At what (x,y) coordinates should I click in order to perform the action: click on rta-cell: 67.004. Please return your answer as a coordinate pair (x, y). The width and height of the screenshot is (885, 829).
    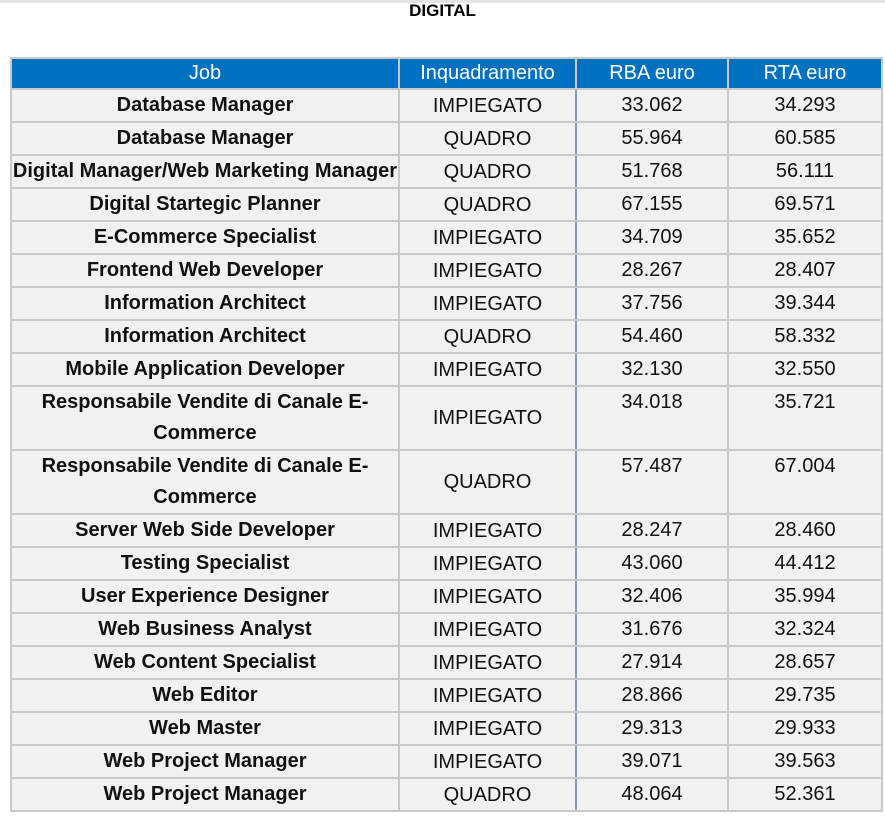
    Looking at the image, I should click on (805, 482).